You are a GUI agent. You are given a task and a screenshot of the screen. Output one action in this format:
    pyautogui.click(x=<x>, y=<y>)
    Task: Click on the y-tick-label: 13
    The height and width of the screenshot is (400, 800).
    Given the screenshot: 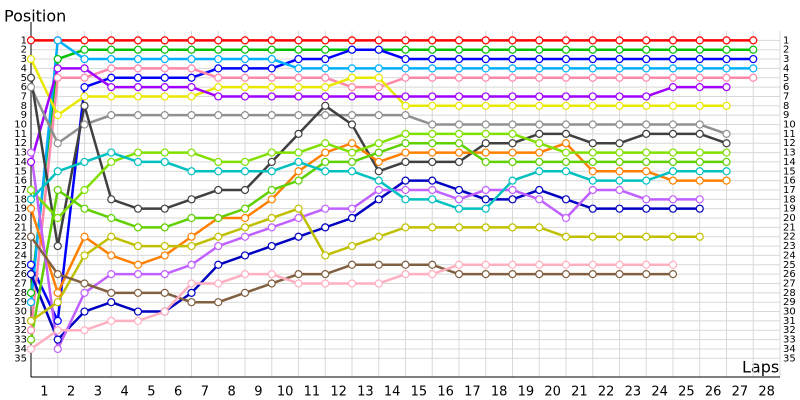 What is the action you would take?
    pyautogui.click(x=20, y=153)
    